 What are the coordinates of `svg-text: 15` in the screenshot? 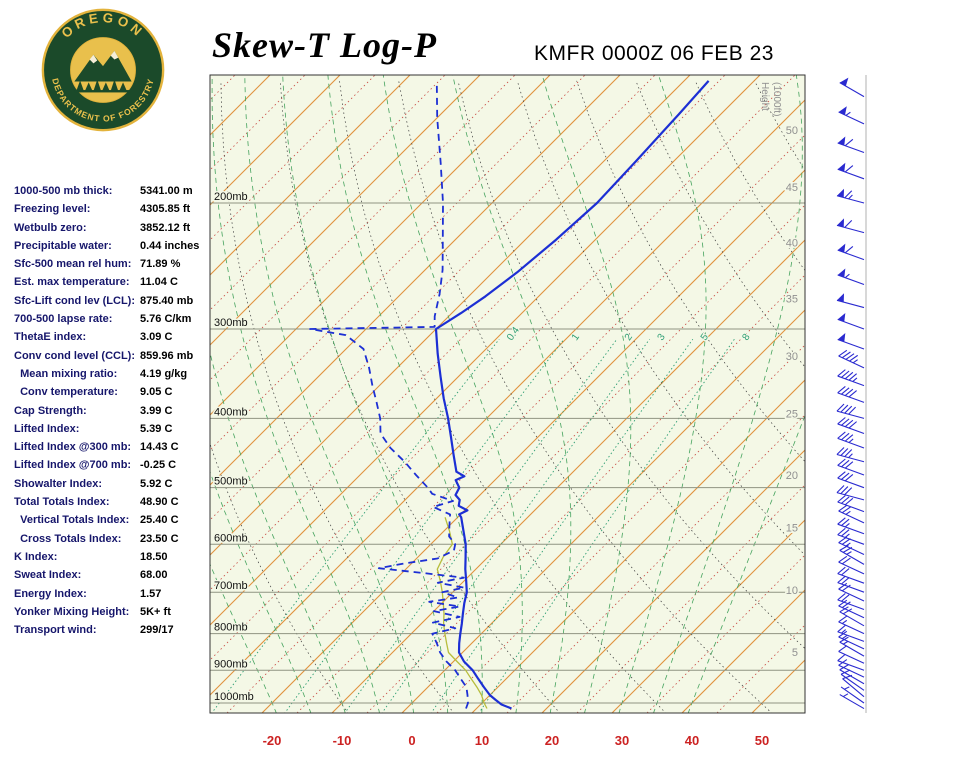 It's located at (792, 528).